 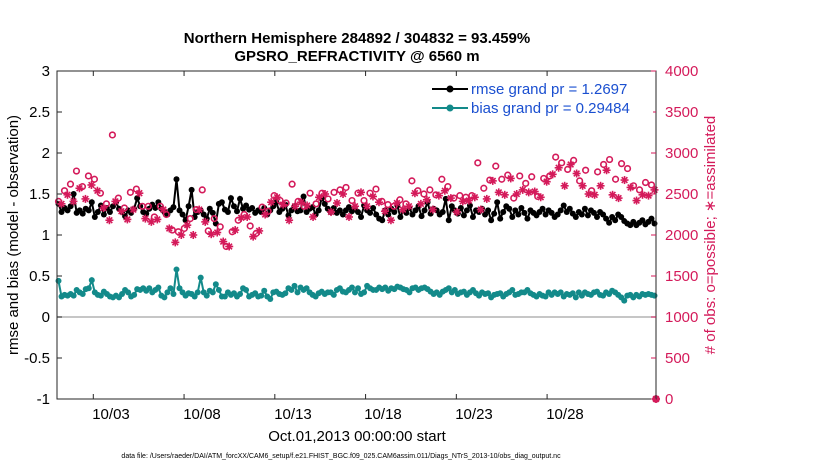 What do you see at coordinates (550, 108) in the screenshot?
I see `legend-label-bias: bias grand pr = 0.29484` at bounding box center [550, 108].